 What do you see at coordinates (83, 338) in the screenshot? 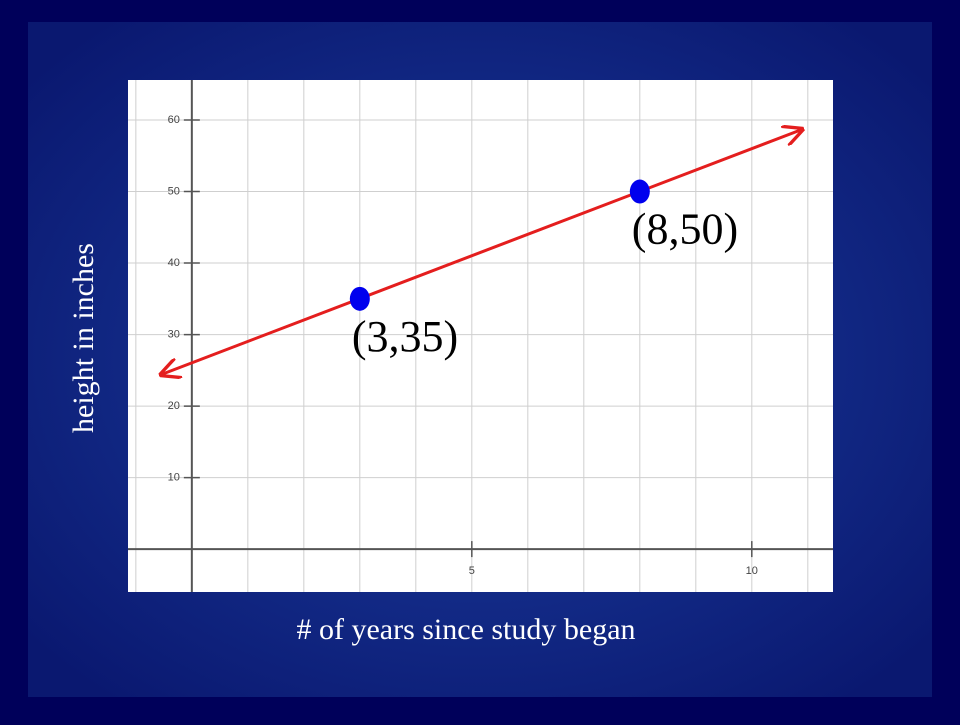
I see `y-axis-label: height in inches` at bounding box center [83, 338].